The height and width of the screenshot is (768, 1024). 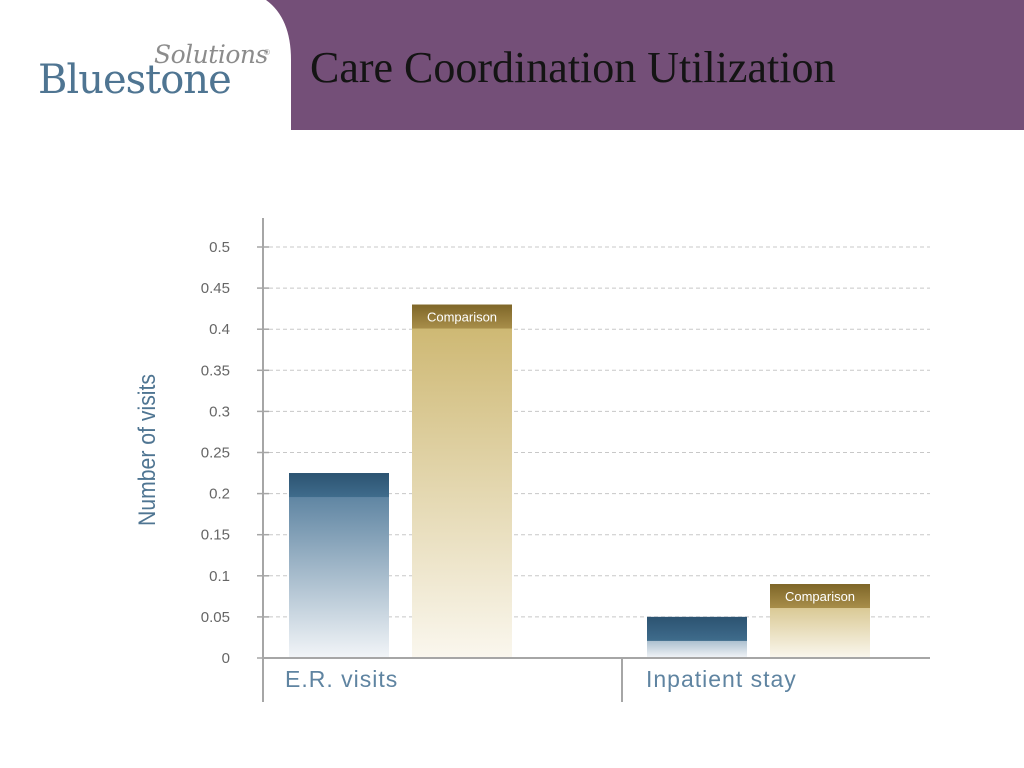 I want to click on logo-solutions-text: Solutions, so click(x=211, y=54).